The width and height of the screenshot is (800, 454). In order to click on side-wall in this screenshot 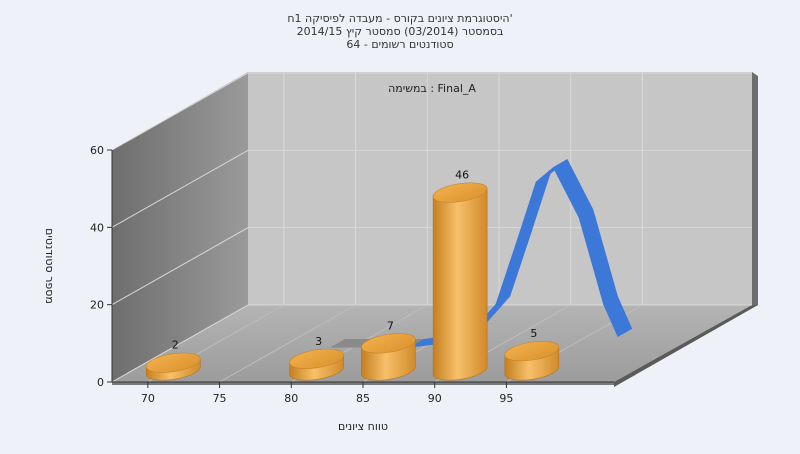, I will do `click(180, 227)`.